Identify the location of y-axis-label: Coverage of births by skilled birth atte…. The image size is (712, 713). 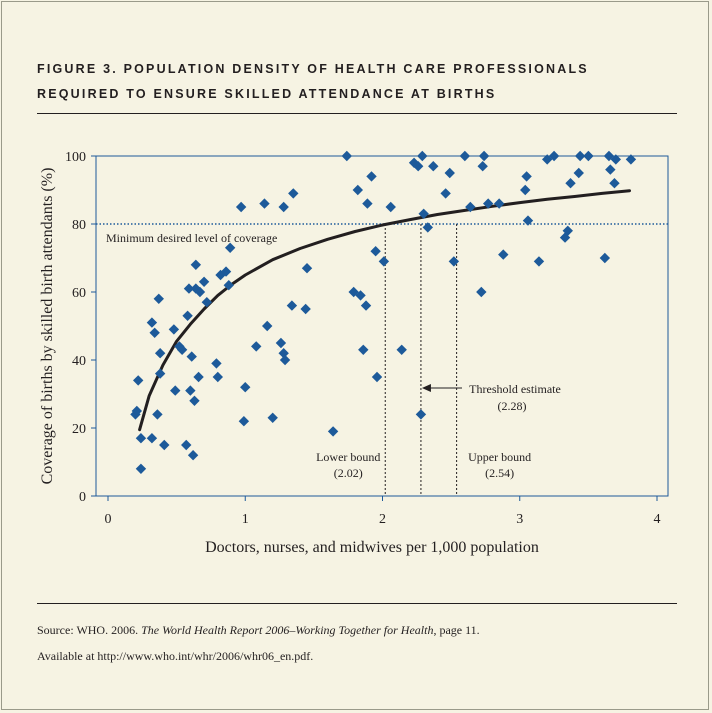
(47, 326).